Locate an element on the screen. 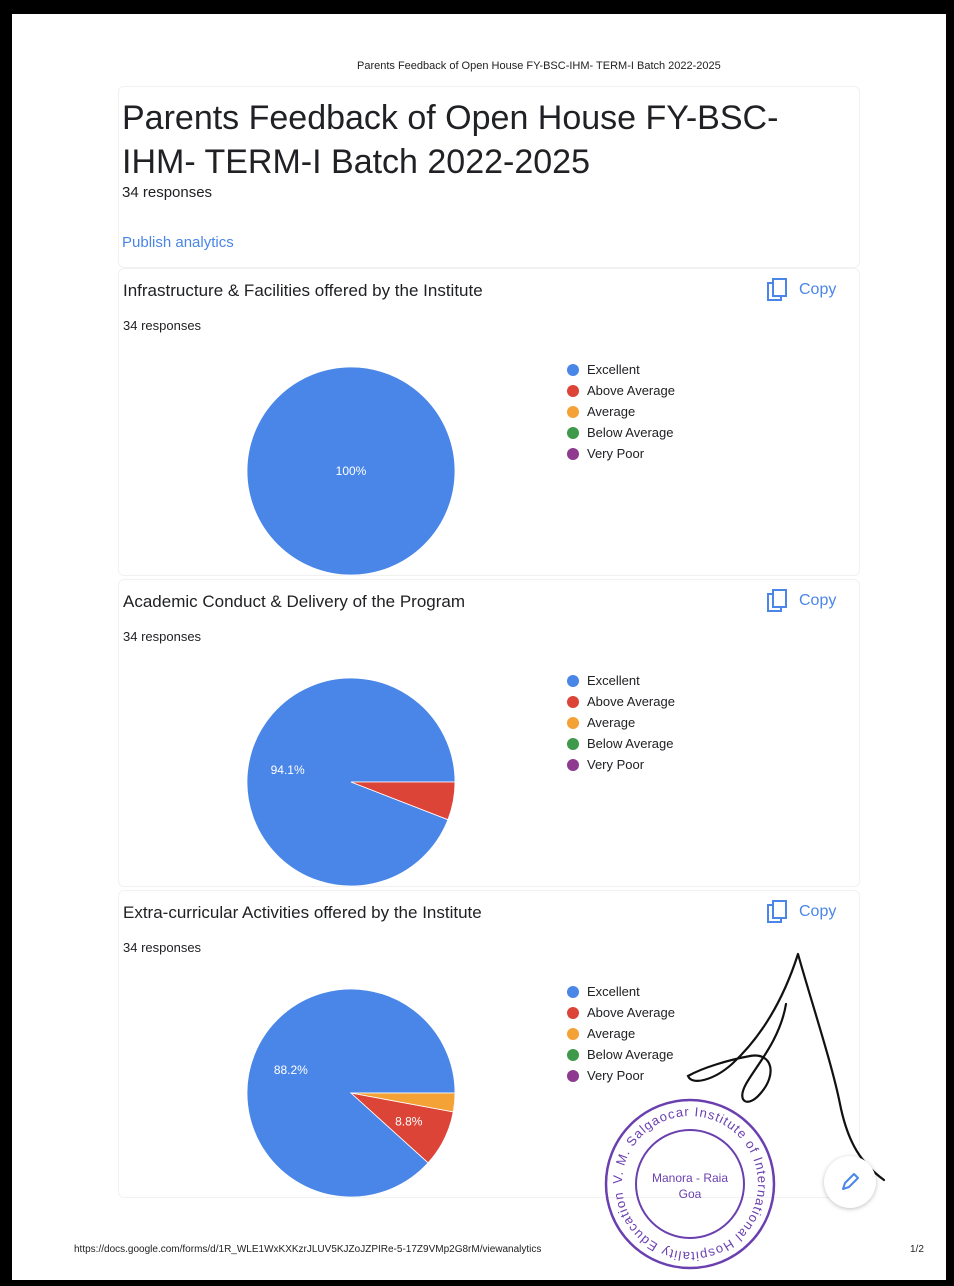 The height and width of the screenshot is (1286, 954). page-number: 1/2 is located at coordinates (917, 1249).